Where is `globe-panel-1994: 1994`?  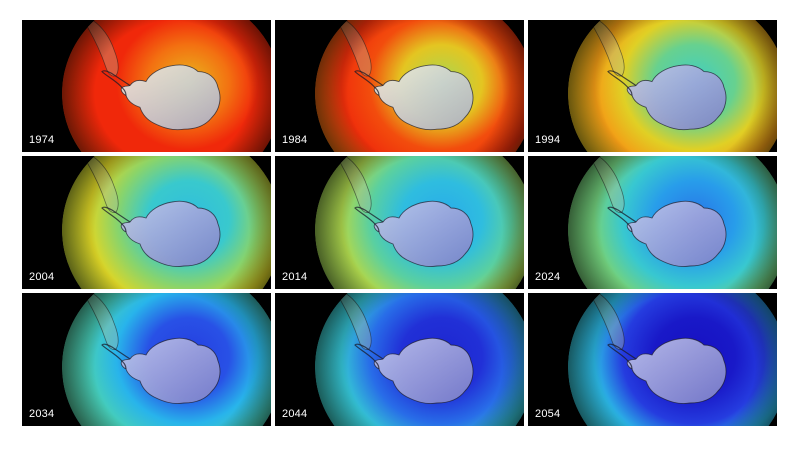
globe-panel-1994: 1994 is located at coordinates (652, 86).